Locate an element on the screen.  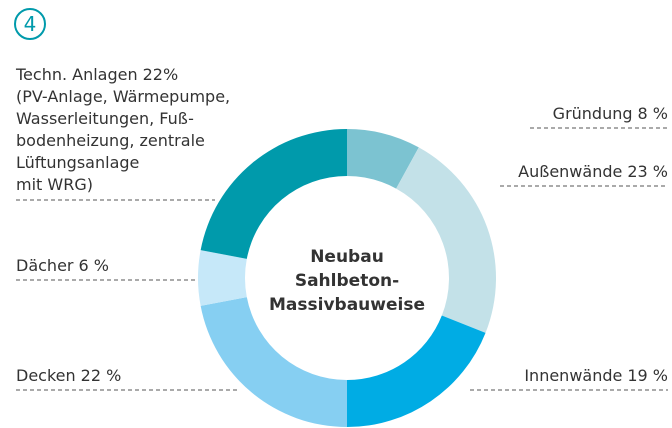
value-label: 19 % is located at coordinates (647, 375).